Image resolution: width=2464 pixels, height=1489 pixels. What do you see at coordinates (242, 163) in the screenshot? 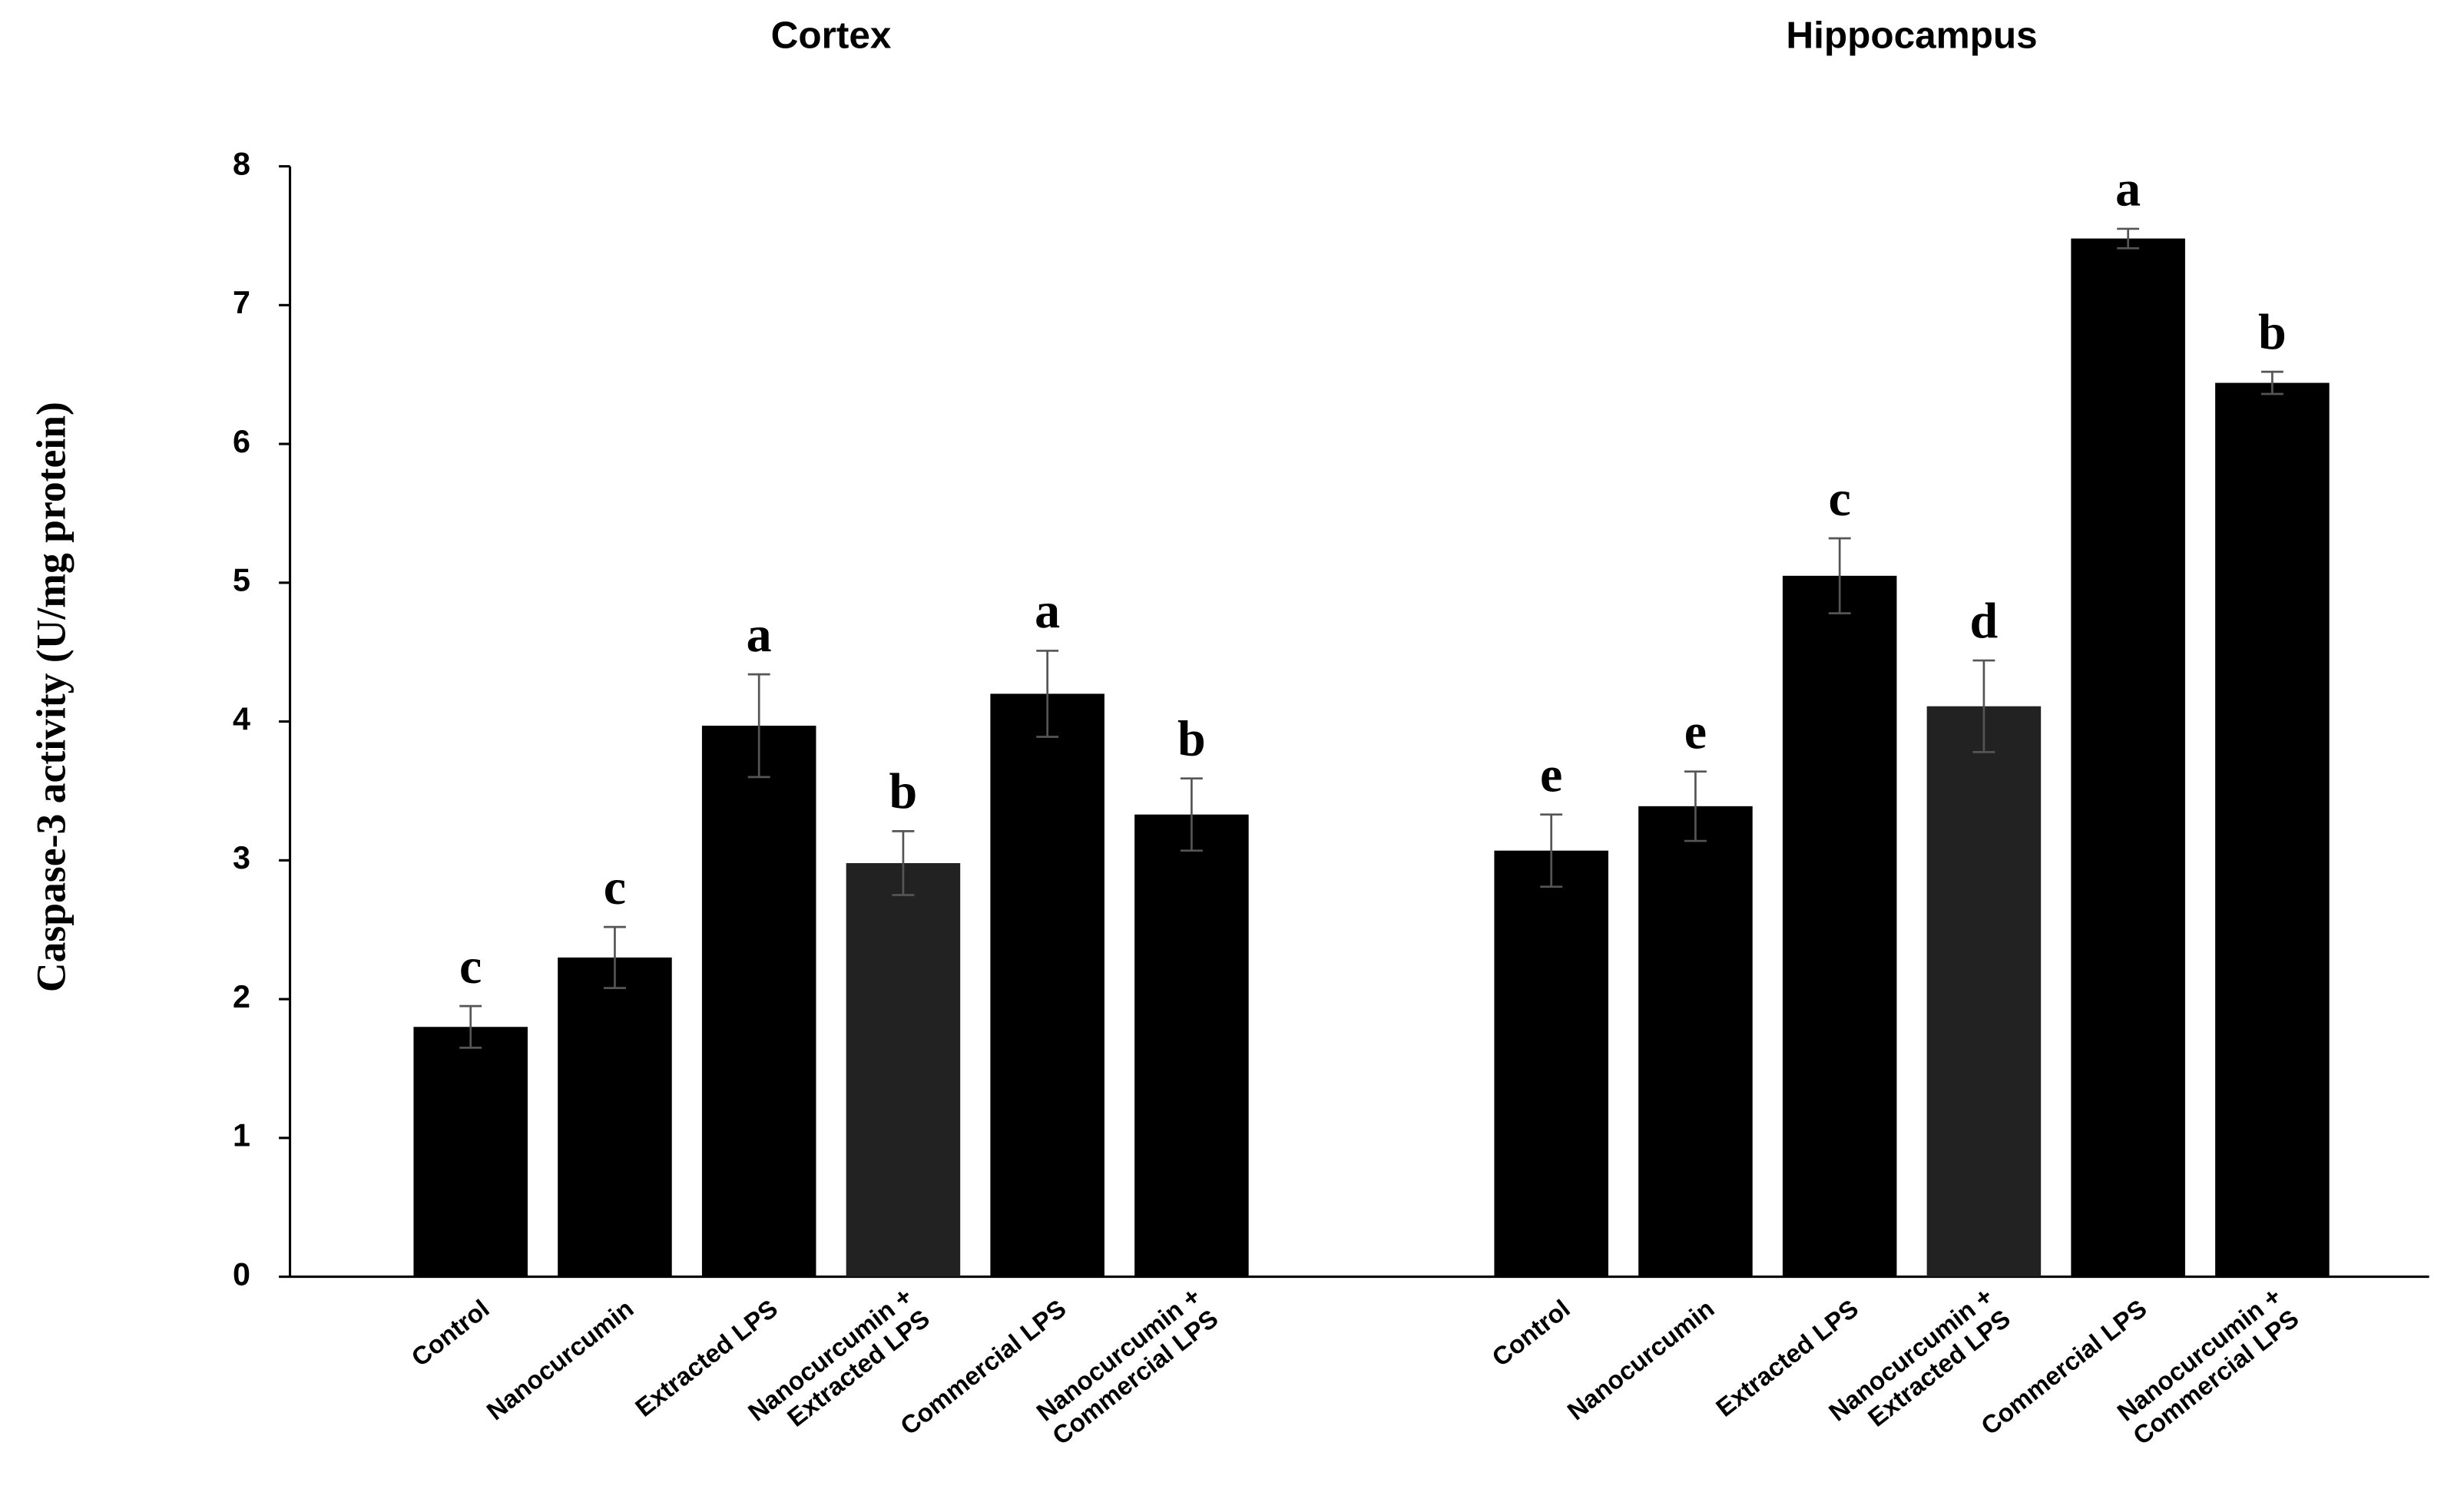
I see `y-tick-label: 8` at bounding box center [242, 163].